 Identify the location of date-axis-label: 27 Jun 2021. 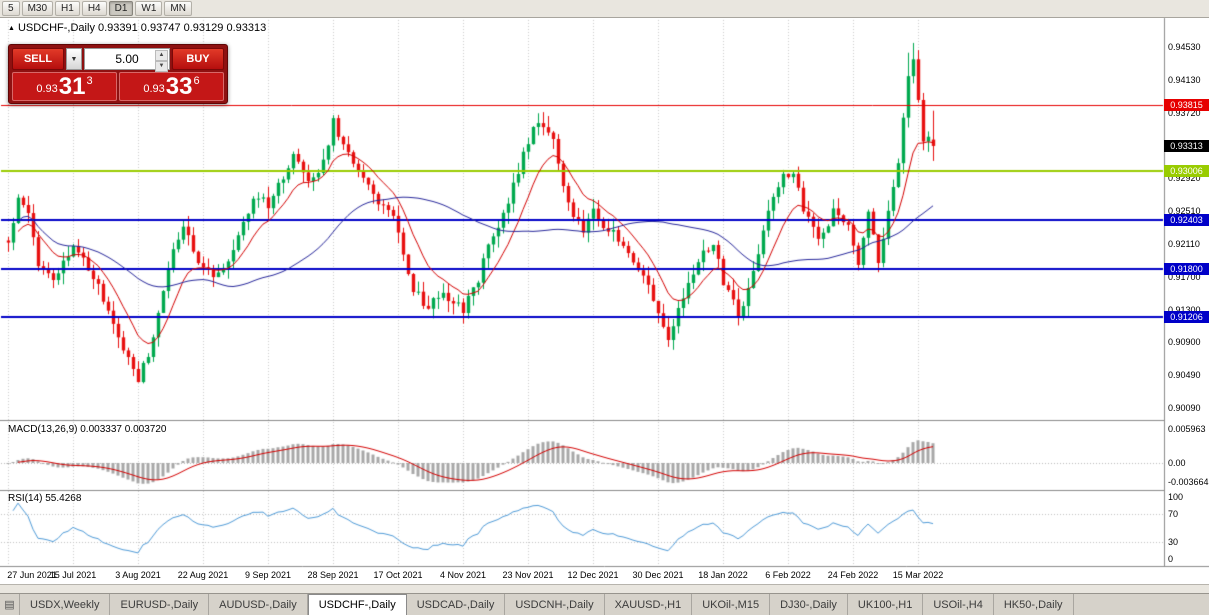
(32, 575).